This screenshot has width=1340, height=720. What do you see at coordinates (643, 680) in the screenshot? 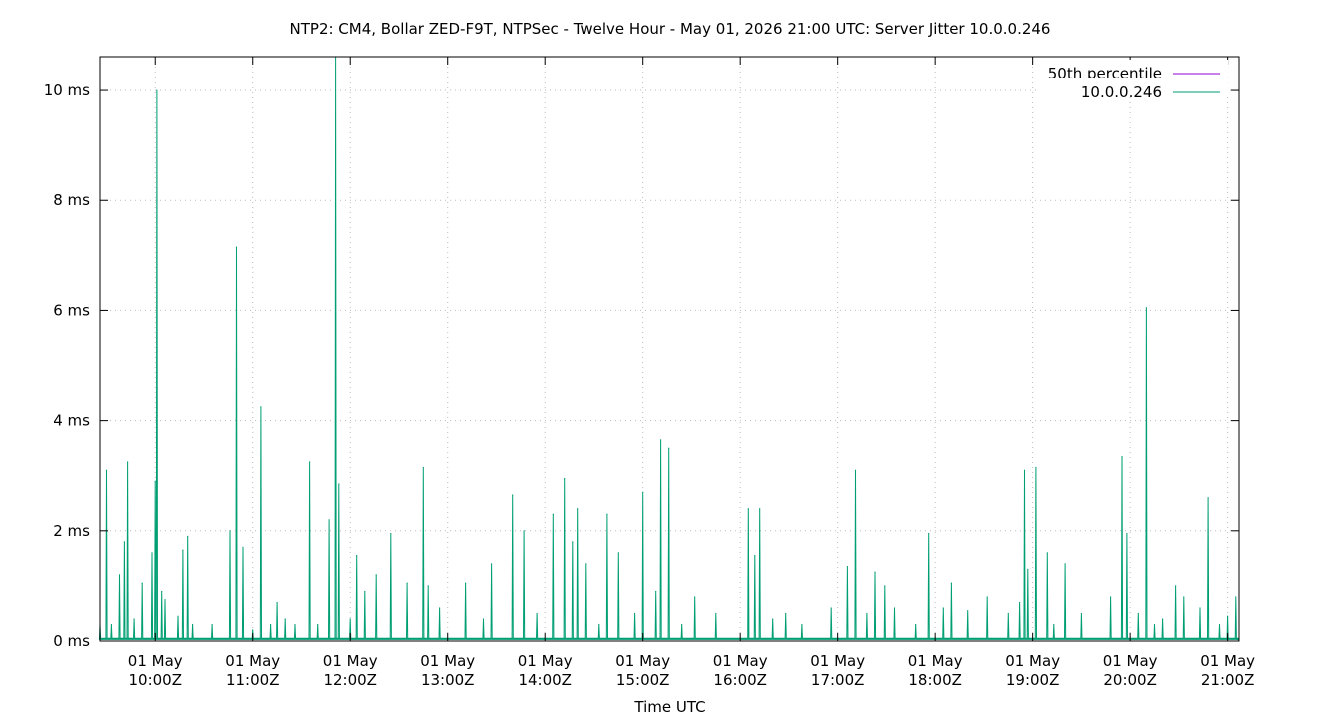
I see `x-tick-label-time: 15:00Z` at bounding box center [643, 680].